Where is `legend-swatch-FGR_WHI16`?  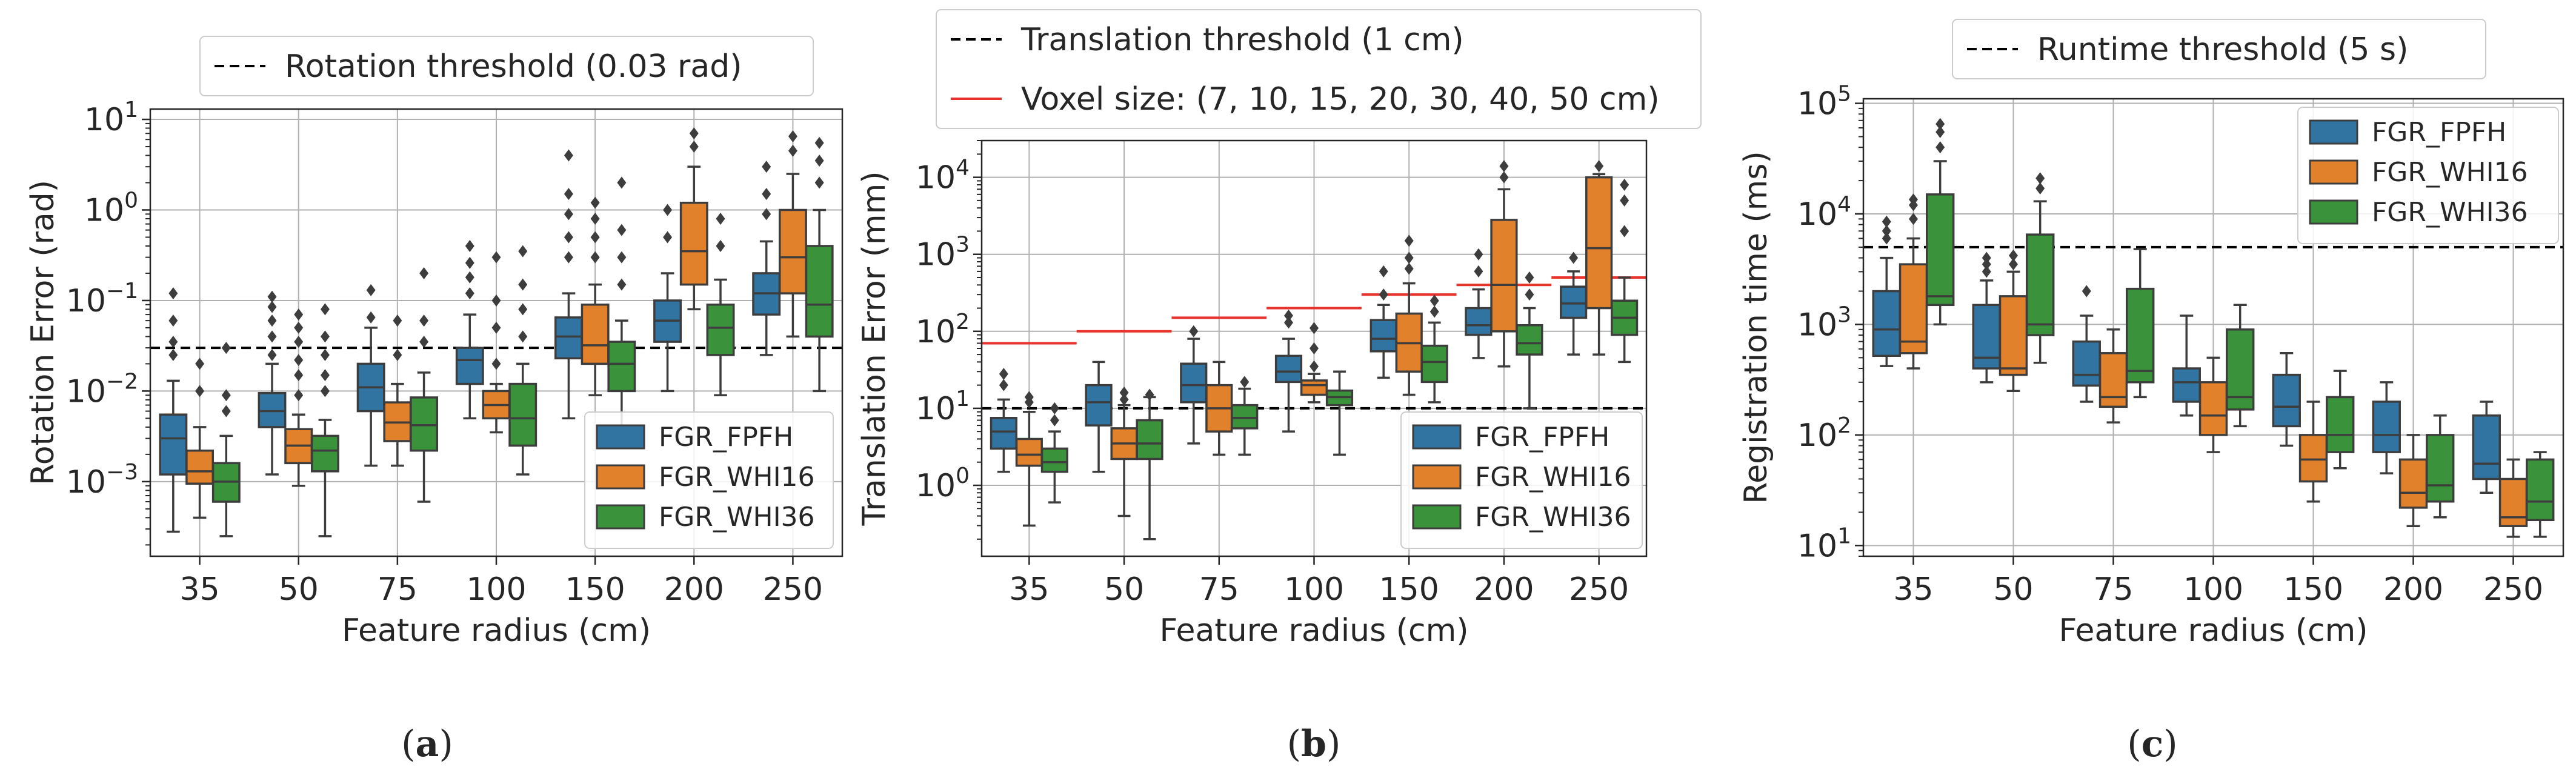
legend-swatch-FGR_WHI16 is located at coordinates (1437, 477).